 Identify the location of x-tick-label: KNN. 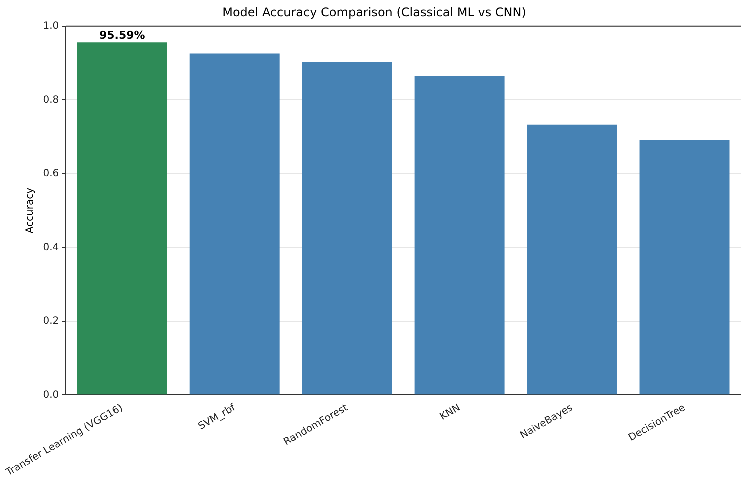
(450, 412).